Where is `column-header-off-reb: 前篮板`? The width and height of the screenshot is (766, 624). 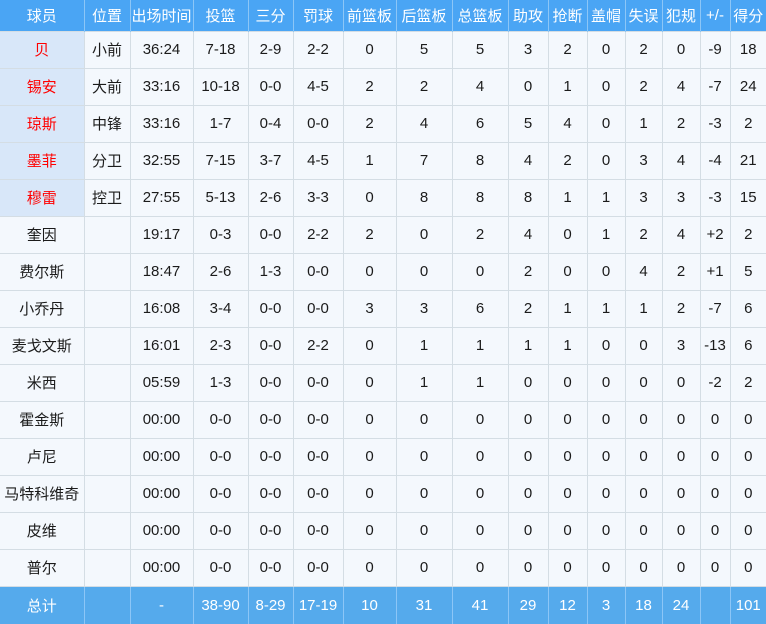 column-header-off-reb: 前篮板 is located at coordinates (369, 15).